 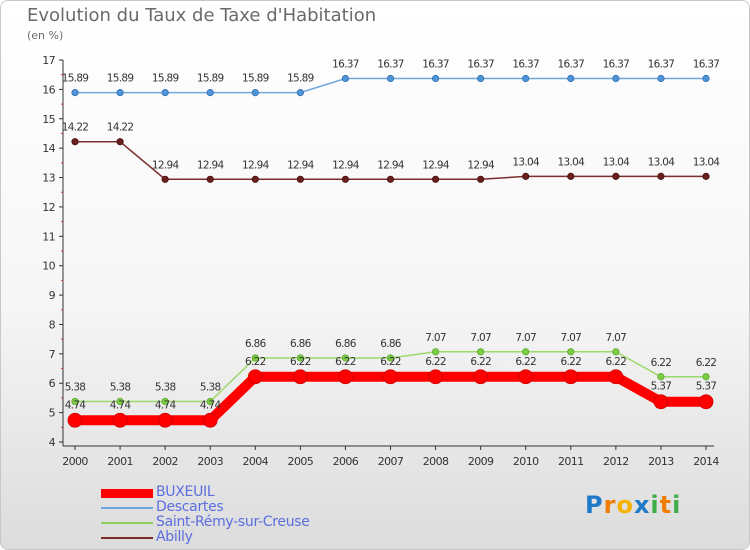 I want to click on y-tick-label: 7, so click(x=52, y=354).